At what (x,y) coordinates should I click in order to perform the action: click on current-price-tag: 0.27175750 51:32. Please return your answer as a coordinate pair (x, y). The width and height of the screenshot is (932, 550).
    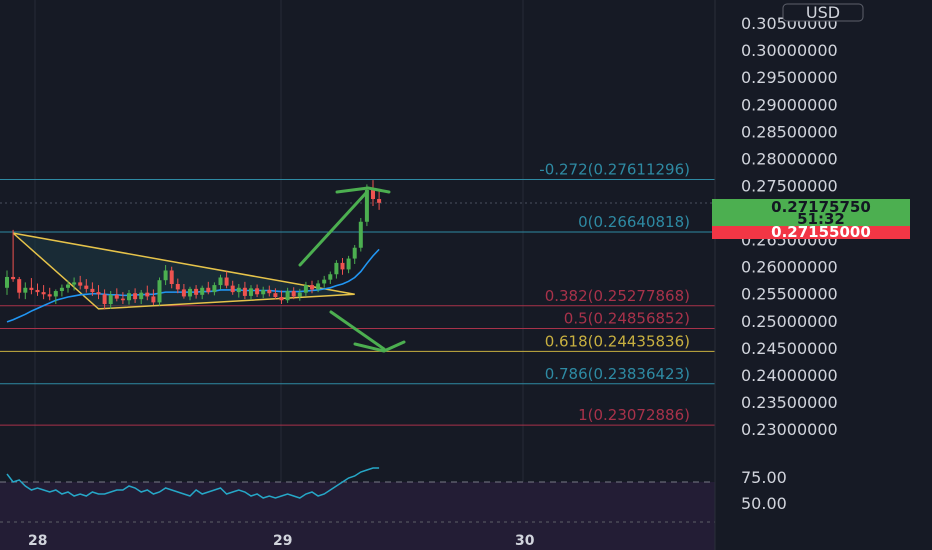
    Looking at the image, I should click on (811, 213).